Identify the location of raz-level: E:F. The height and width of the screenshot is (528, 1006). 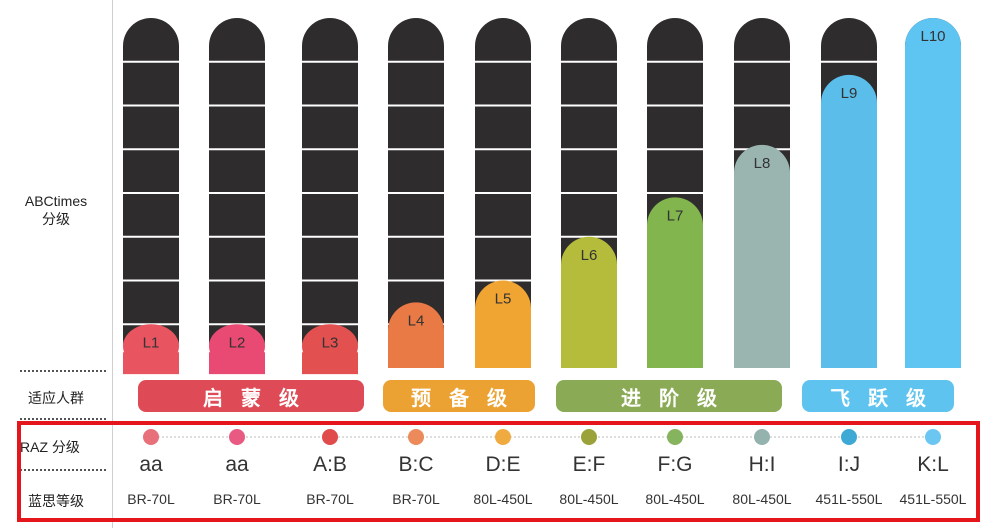
(589, 464).